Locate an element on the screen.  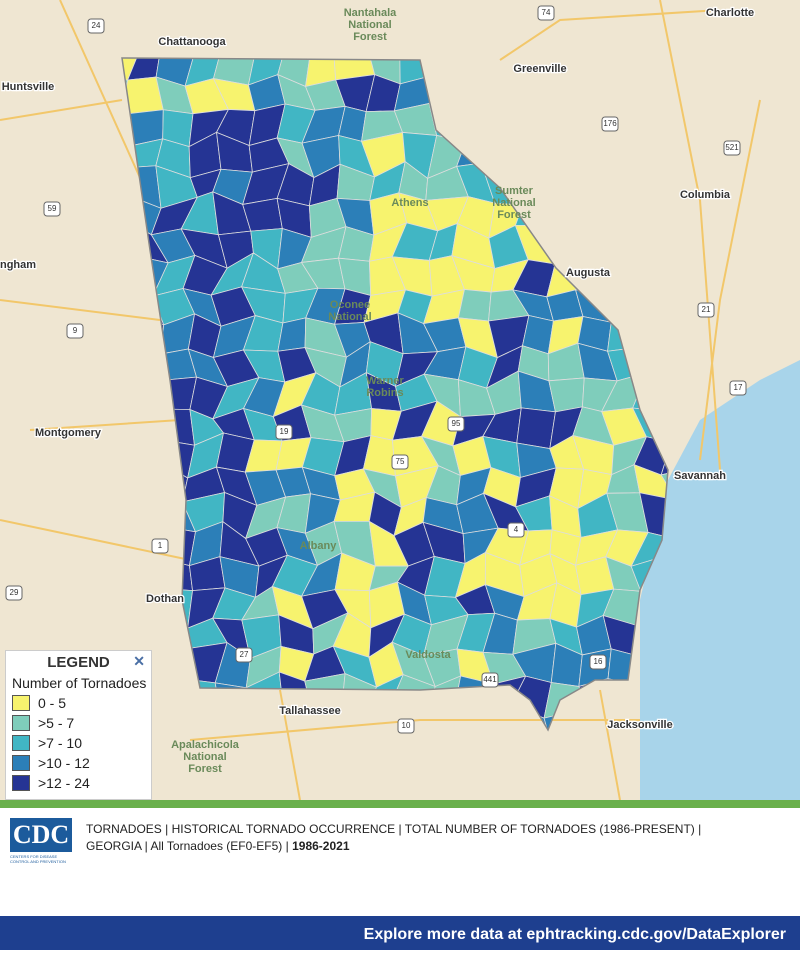
shield-label: 21 is located at coordinates (706, 309).